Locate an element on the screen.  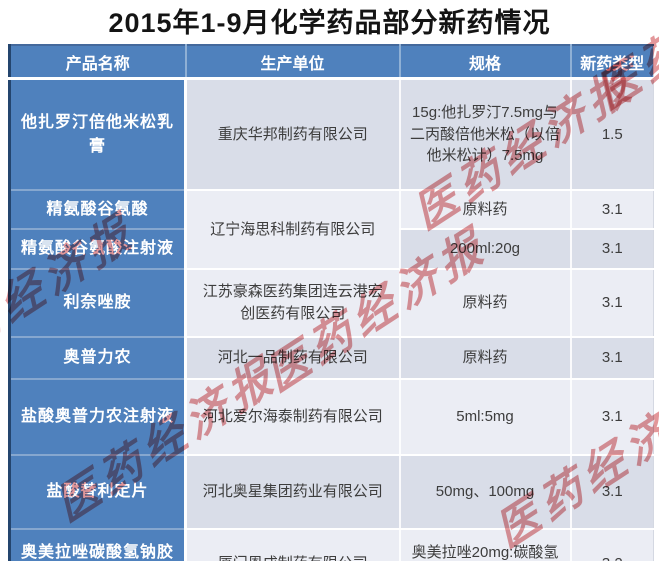
table-row: 精氨酸谷氨酸 辽宁海思科制药有限公司 原料药 3.1 is located at coordinates (331, 230).